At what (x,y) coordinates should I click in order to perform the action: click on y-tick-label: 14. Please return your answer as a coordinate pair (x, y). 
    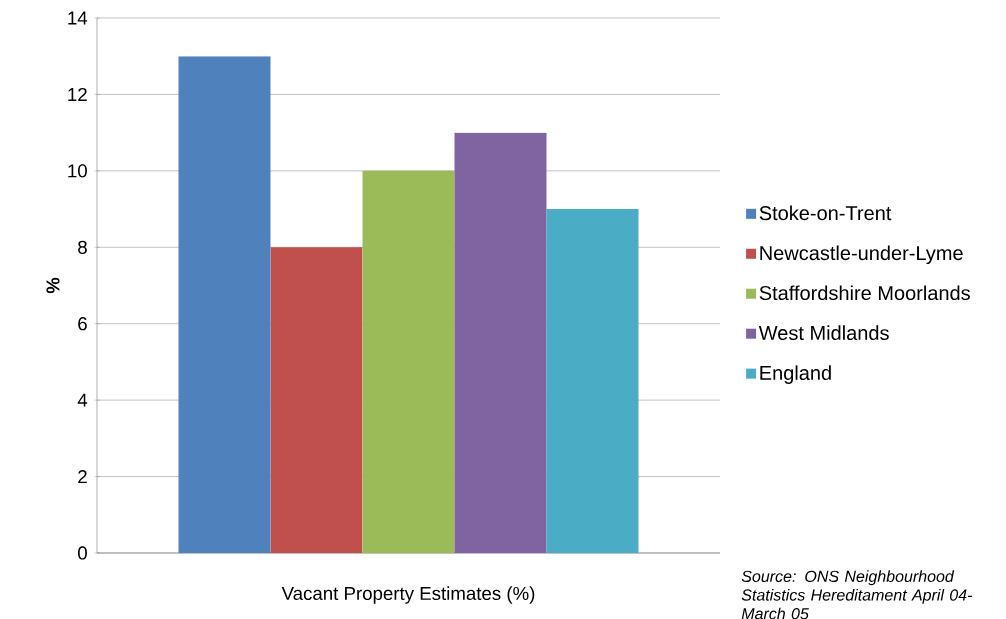
    Looking at the image, I should click on (78, 18).